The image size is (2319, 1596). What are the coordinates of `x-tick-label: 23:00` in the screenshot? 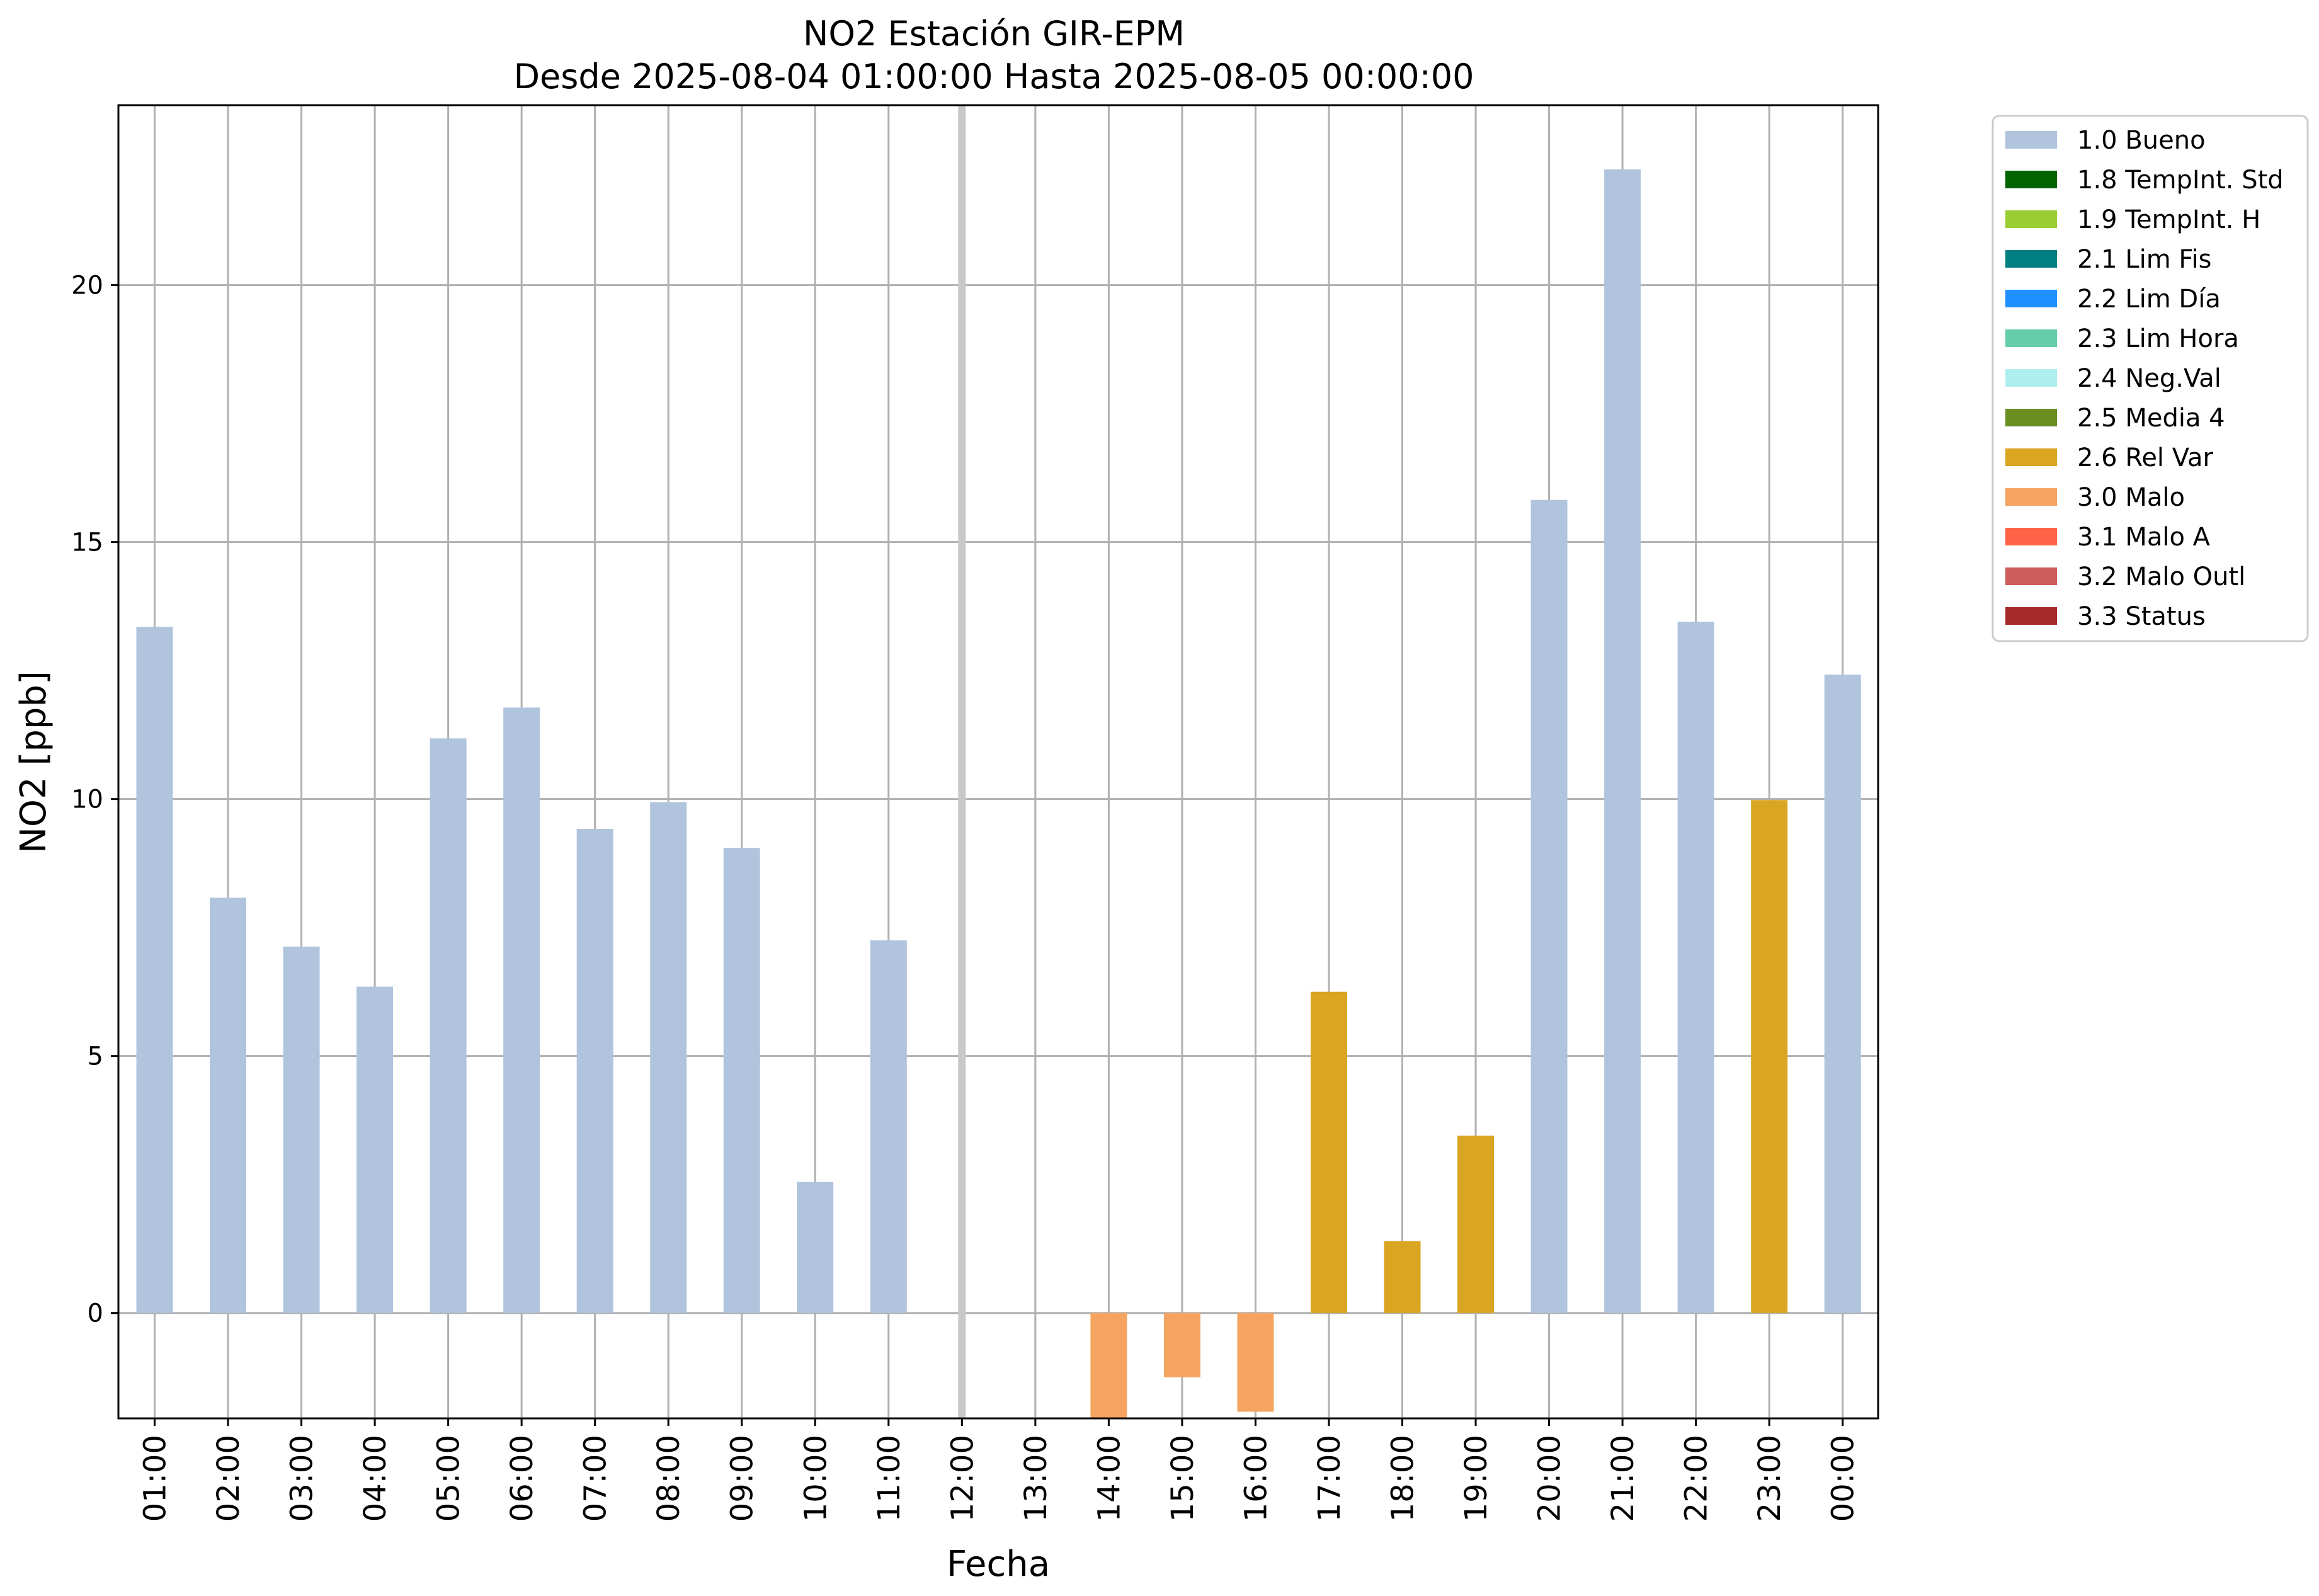 It's located at (1769, 1478).